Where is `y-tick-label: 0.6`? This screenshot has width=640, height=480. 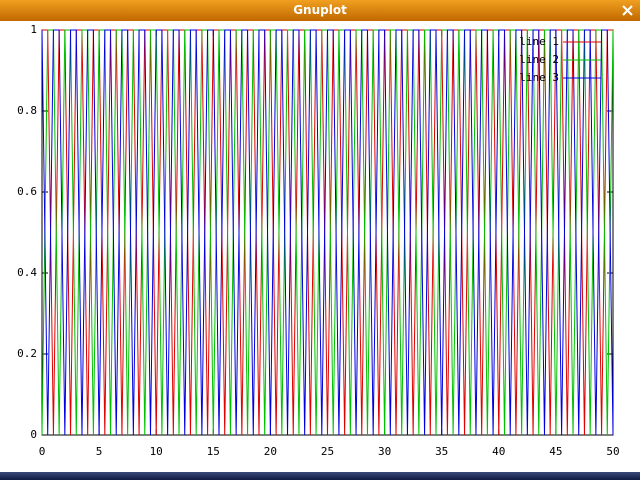
y-tick-label: 0.6 is located at coordinates (27, 191).